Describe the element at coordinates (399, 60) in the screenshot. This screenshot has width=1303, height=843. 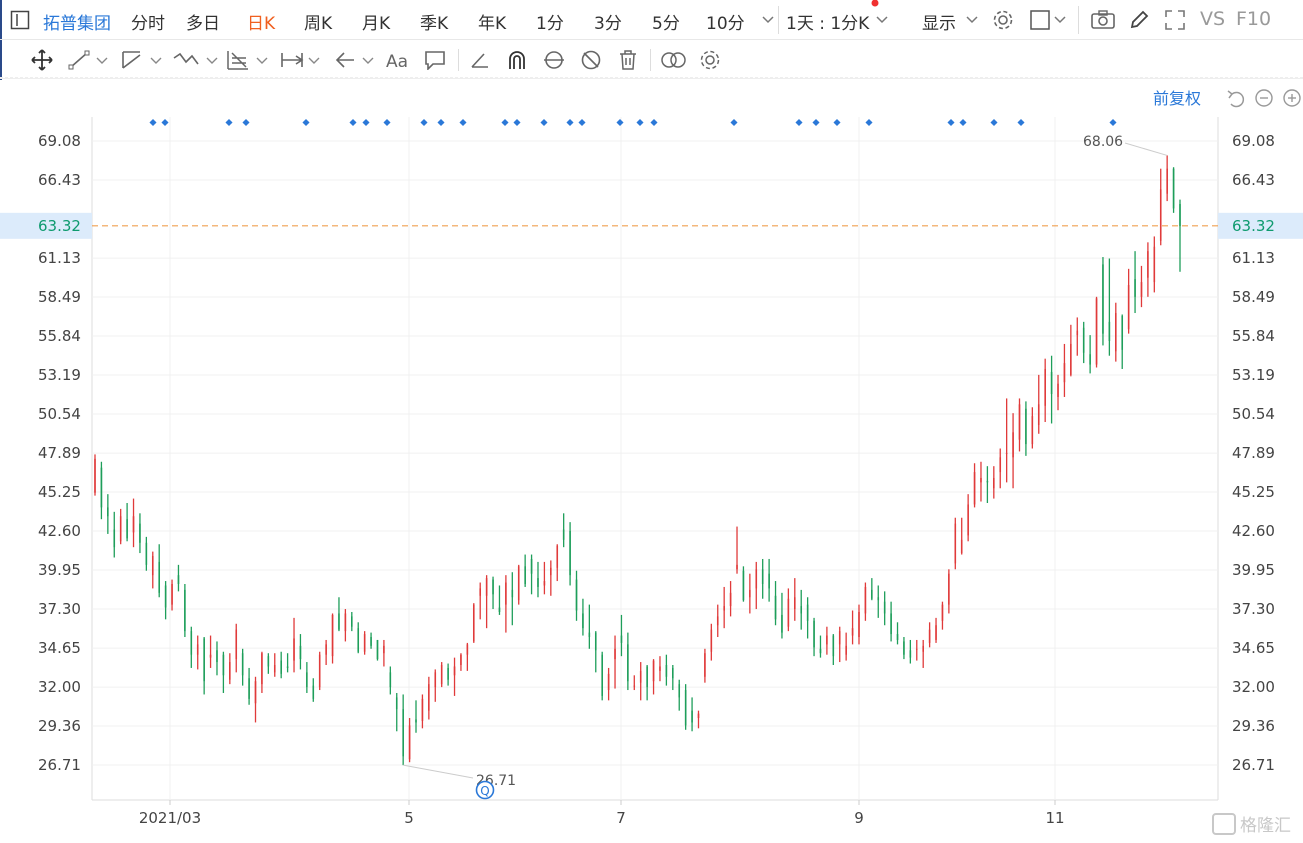
I see `text-tool-icon: Aa` at that location.